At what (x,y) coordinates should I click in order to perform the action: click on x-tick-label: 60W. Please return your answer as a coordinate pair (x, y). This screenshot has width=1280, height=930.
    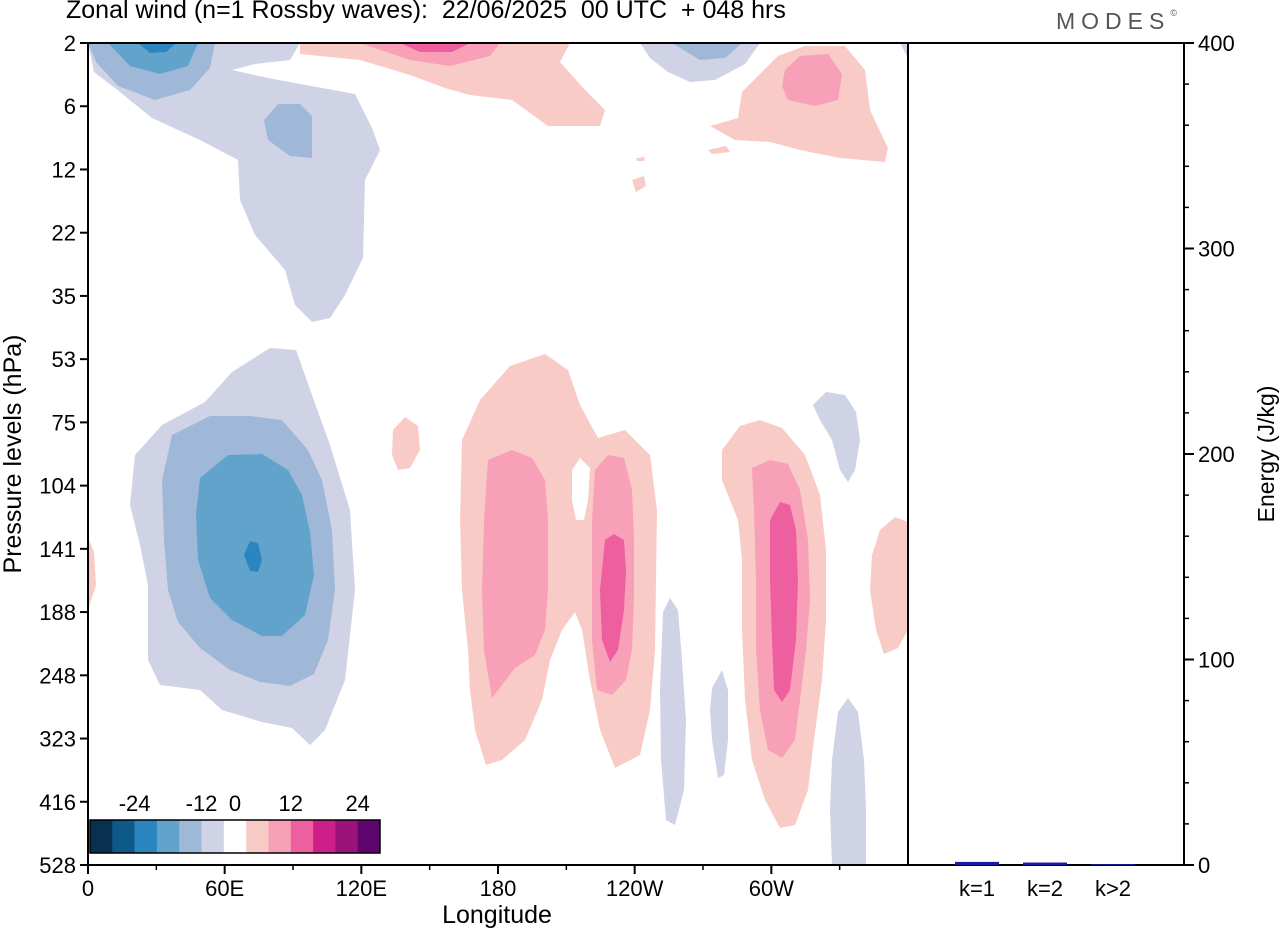
    Looking at the image, I should click on (771, 888).